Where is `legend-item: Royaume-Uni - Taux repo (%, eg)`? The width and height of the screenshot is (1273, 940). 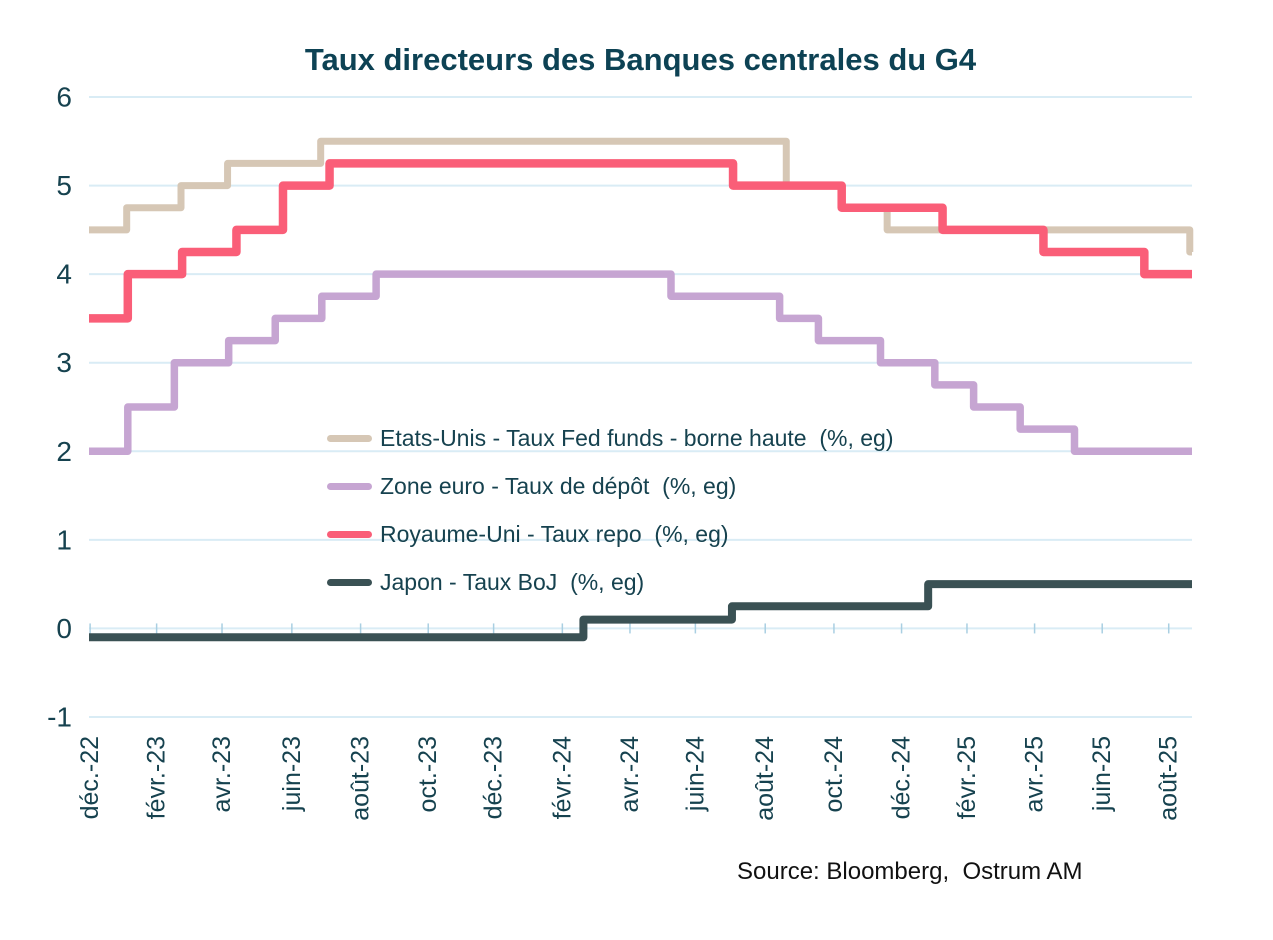 legend-item: Royaume-Uni - Taux repo (%, eg) is located at coordinates (610, 534).